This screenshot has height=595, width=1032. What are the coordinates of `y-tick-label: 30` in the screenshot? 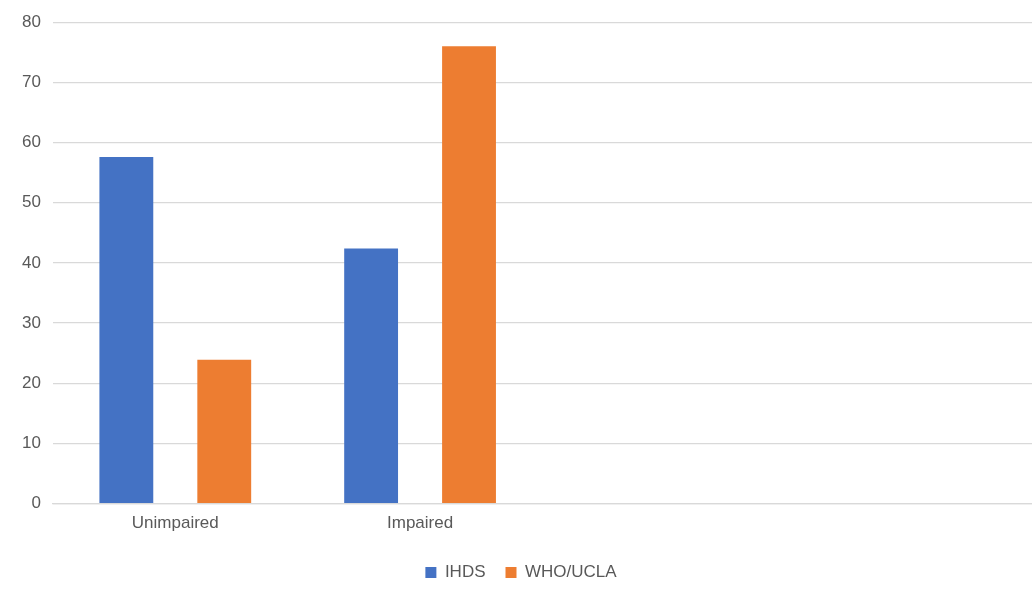 It's located at (31, 322).